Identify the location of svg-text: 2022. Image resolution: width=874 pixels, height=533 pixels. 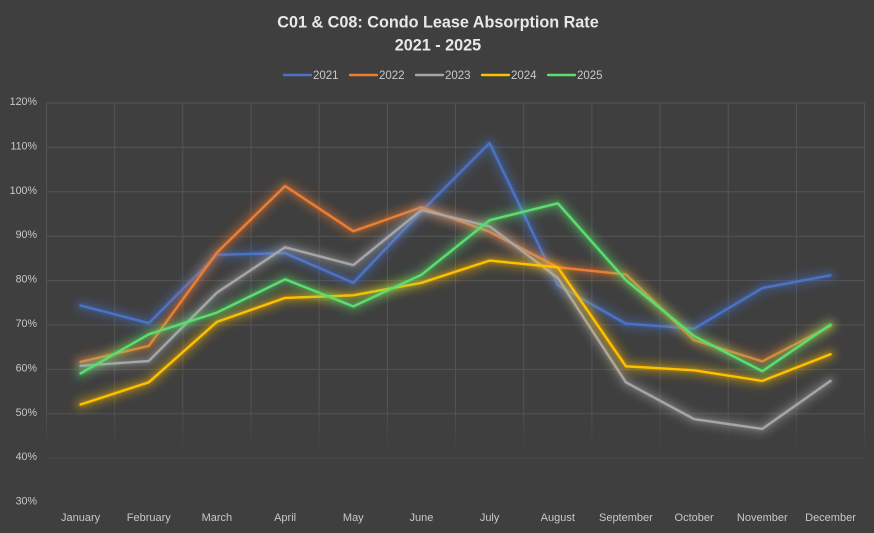
(392, 76).